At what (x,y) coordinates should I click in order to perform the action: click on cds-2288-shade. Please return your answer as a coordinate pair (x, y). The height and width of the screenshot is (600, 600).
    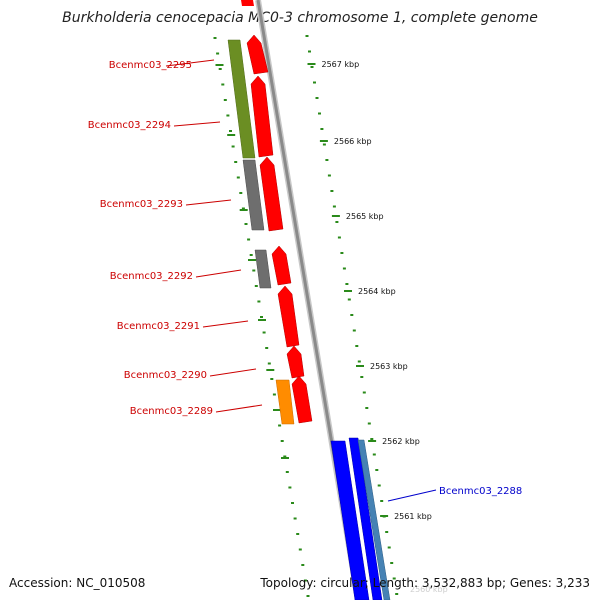
    Looking at the image, I should click on (374, 519).